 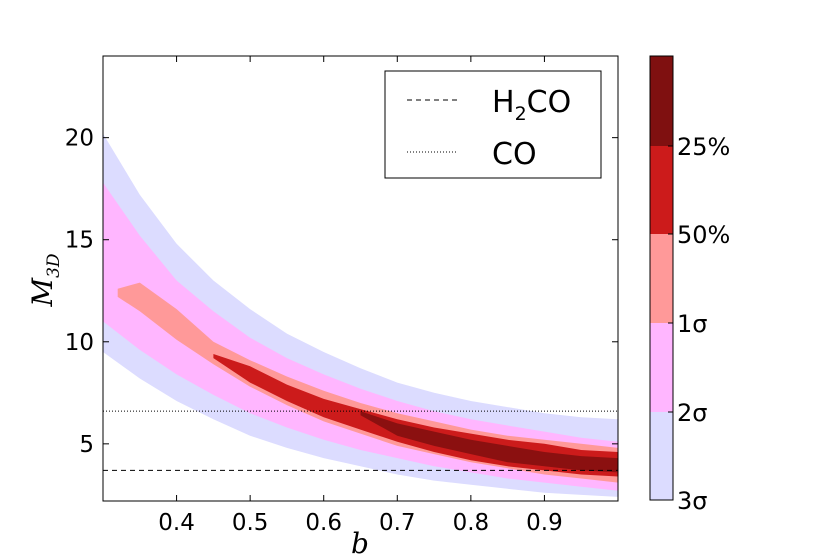 What do you see at coordinates (514, 154) in the screenshot?
I see `legend-co-label: CO` at bounding box center [514, 154].